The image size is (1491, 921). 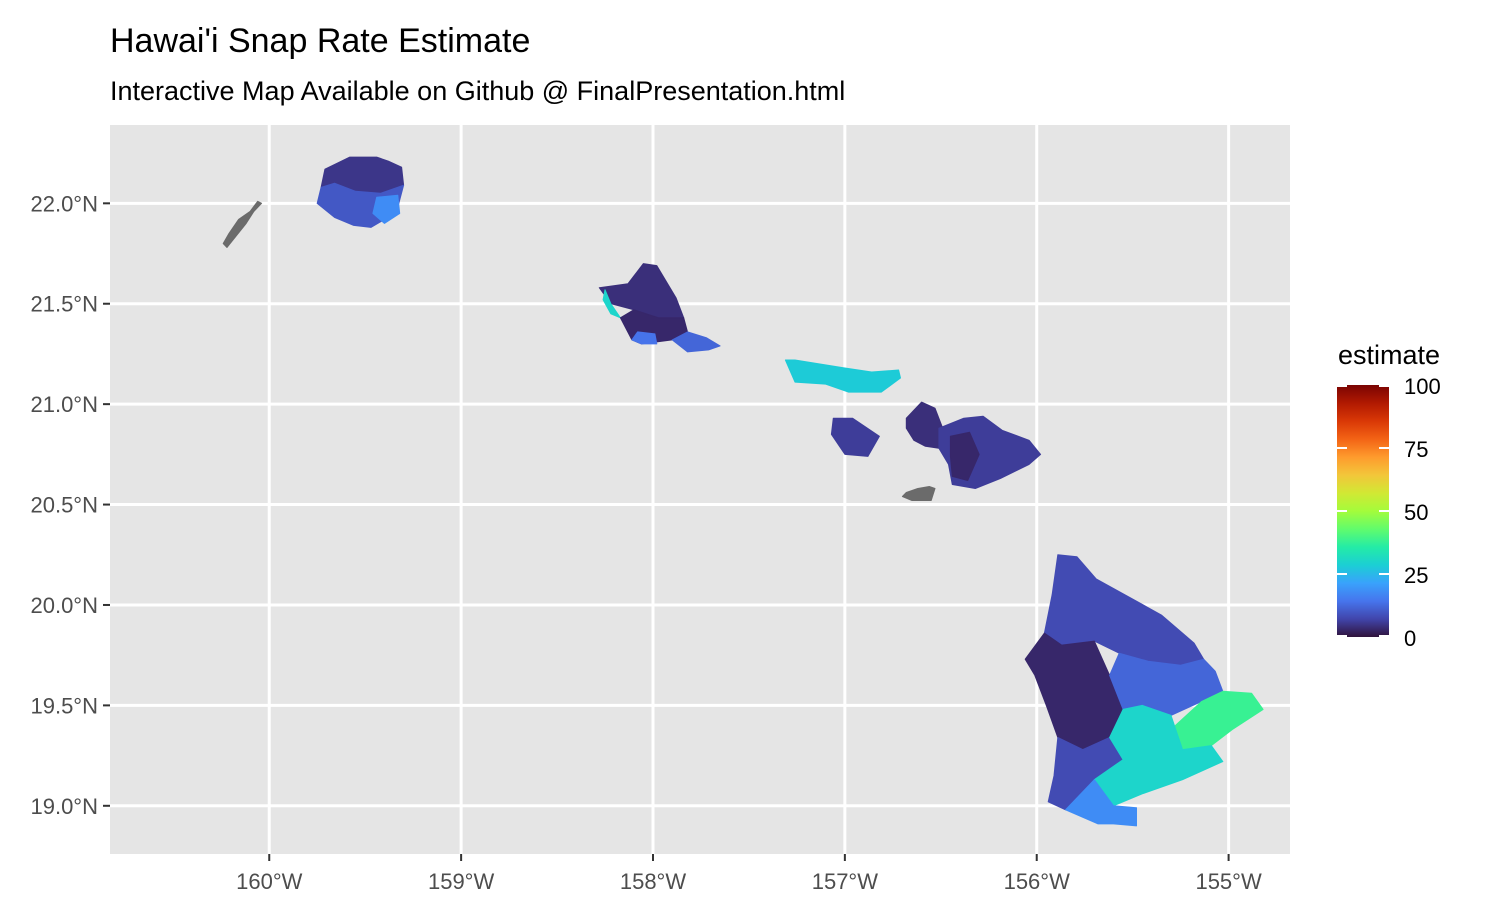 What do you see at coordinates (386, 209) in the screenshot?
I see `region-kauai-east` at bounding box center [386, 209].